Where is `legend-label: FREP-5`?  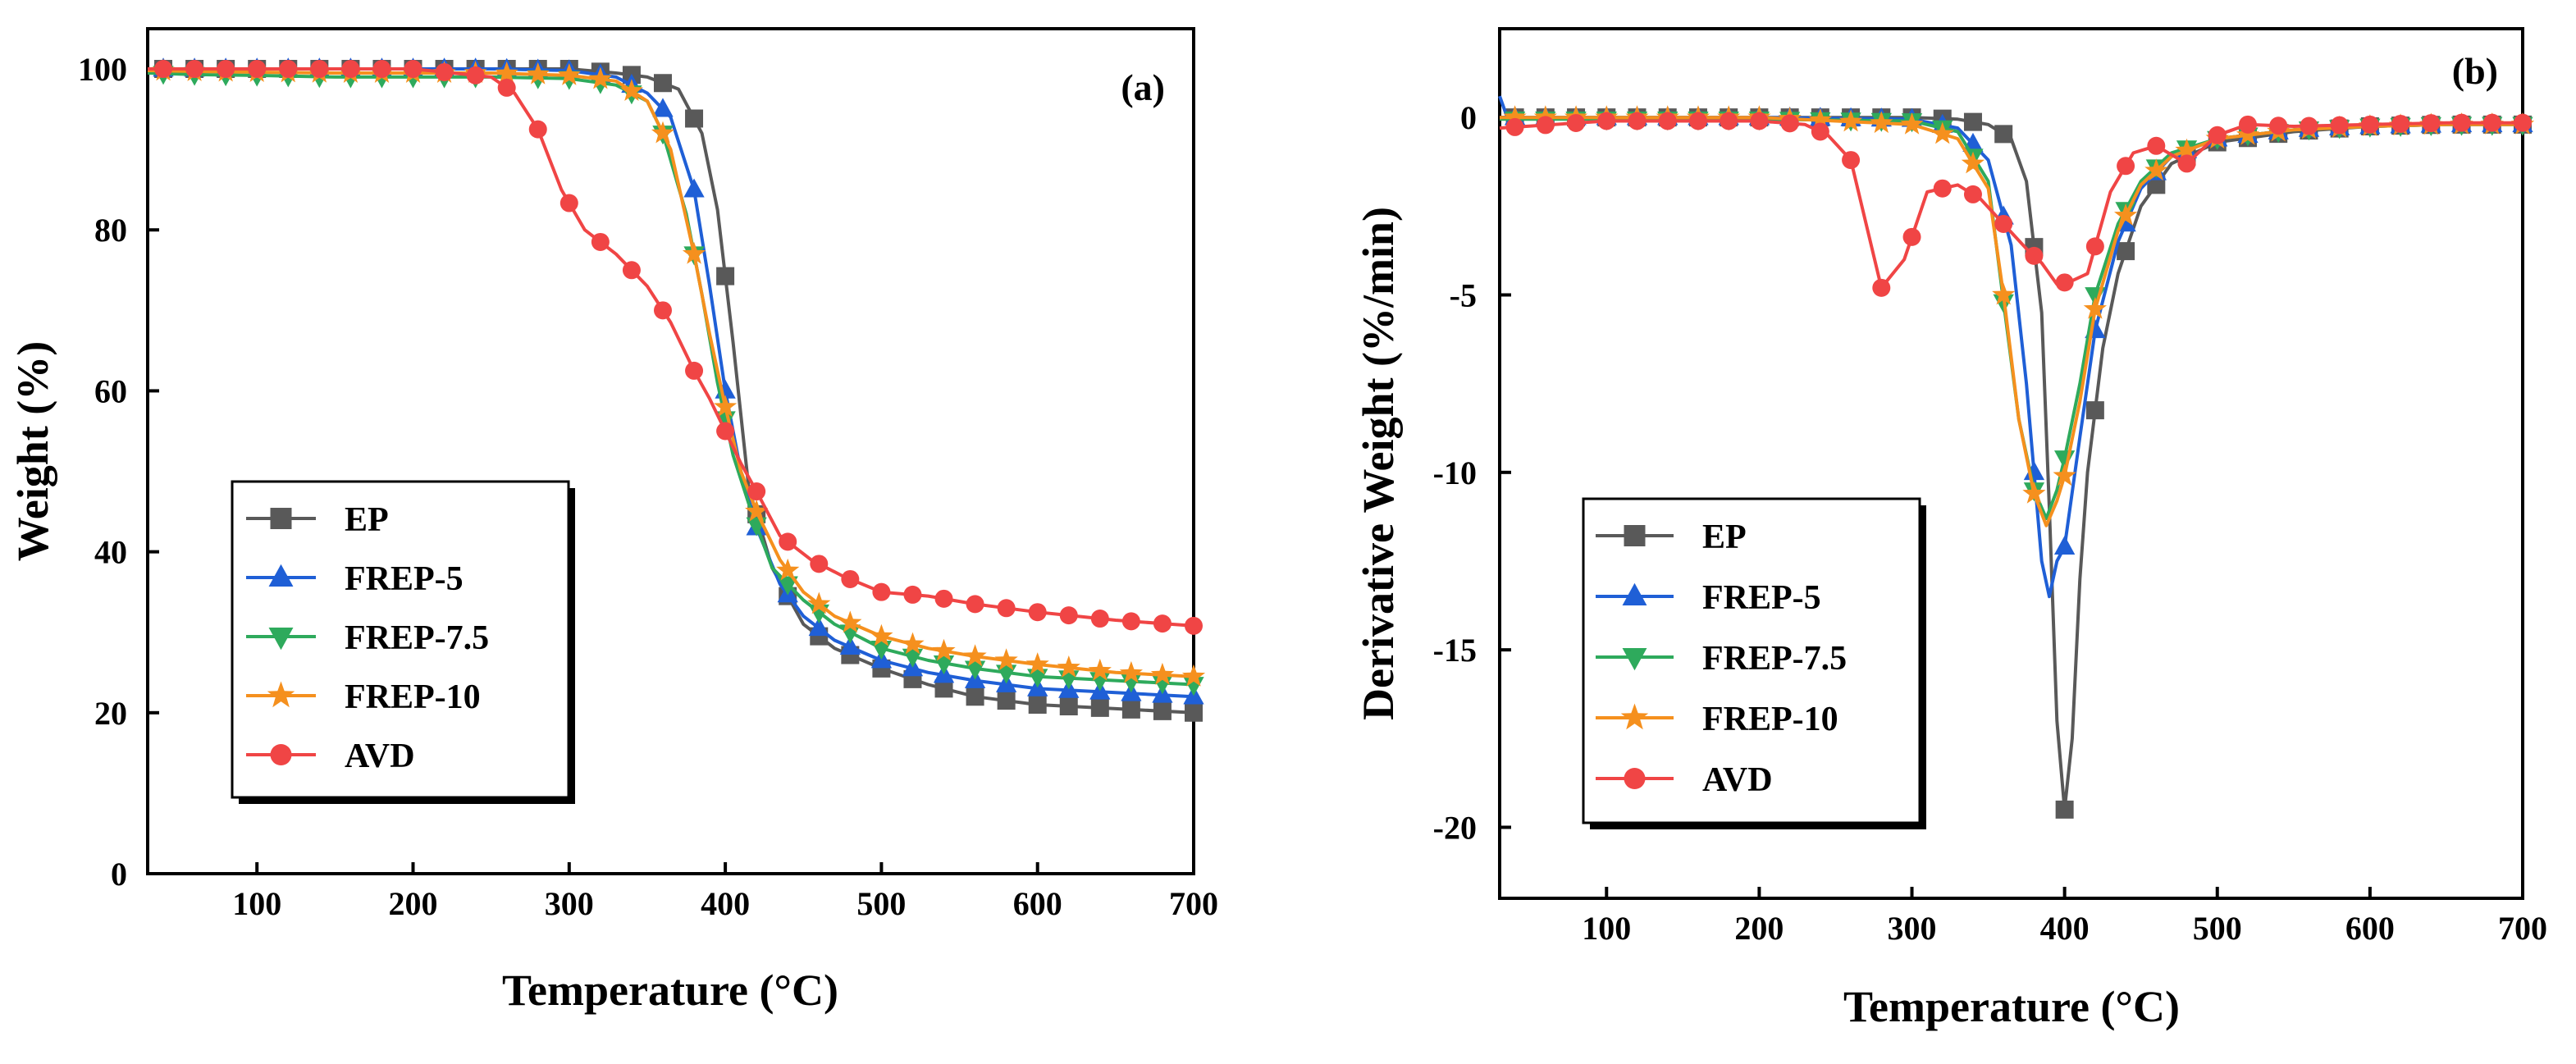 legend-label: FREP-5 is located at coordinates (405, 579).